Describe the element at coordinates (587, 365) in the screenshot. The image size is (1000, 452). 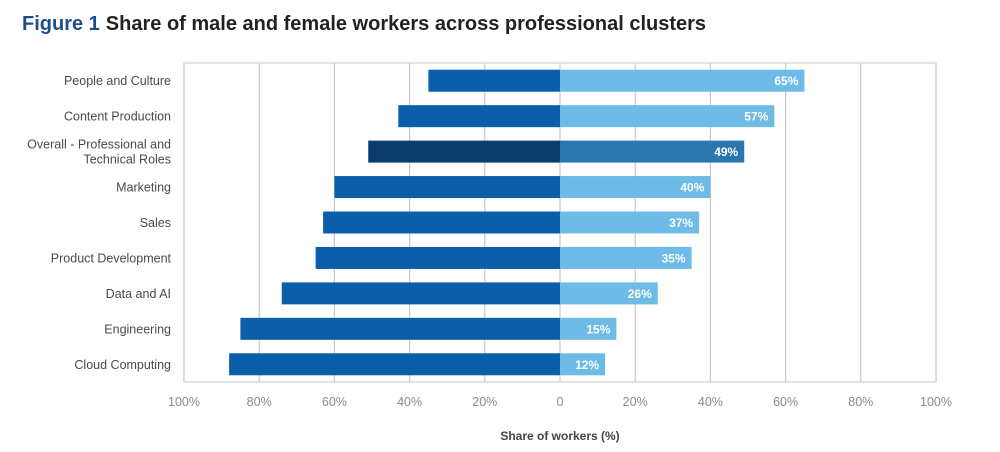
I see `data-label: 12%` at that location.